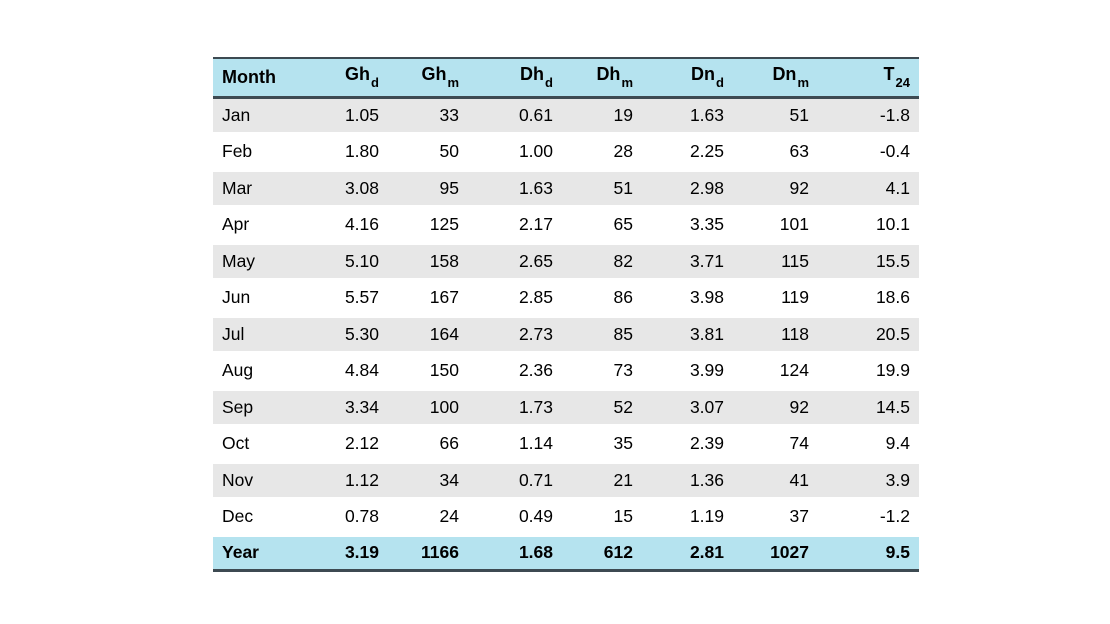  Describe the element at coordinates (868, 408) in the screenshot. I see `value-cell: 14.5` at that location.